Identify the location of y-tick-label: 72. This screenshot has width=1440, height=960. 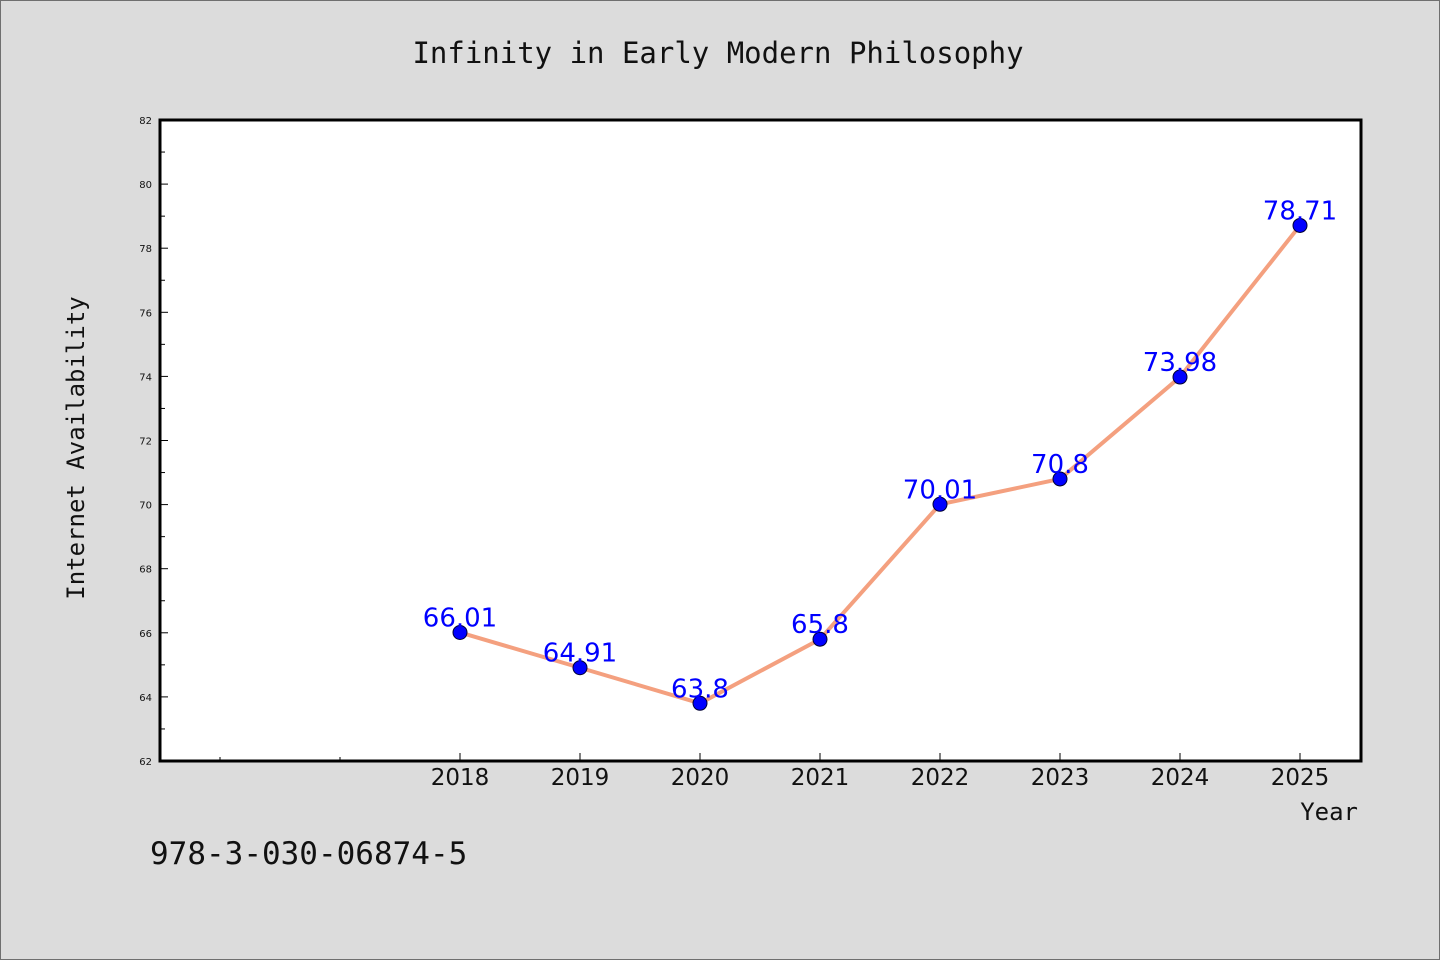
(145, 442).